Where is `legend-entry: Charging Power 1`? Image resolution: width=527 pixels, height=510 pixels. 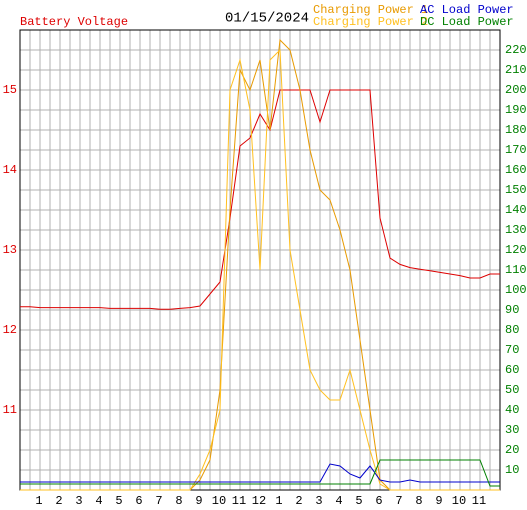 legend-entry: Charging Power 1 is located at coordinates (370, 10).